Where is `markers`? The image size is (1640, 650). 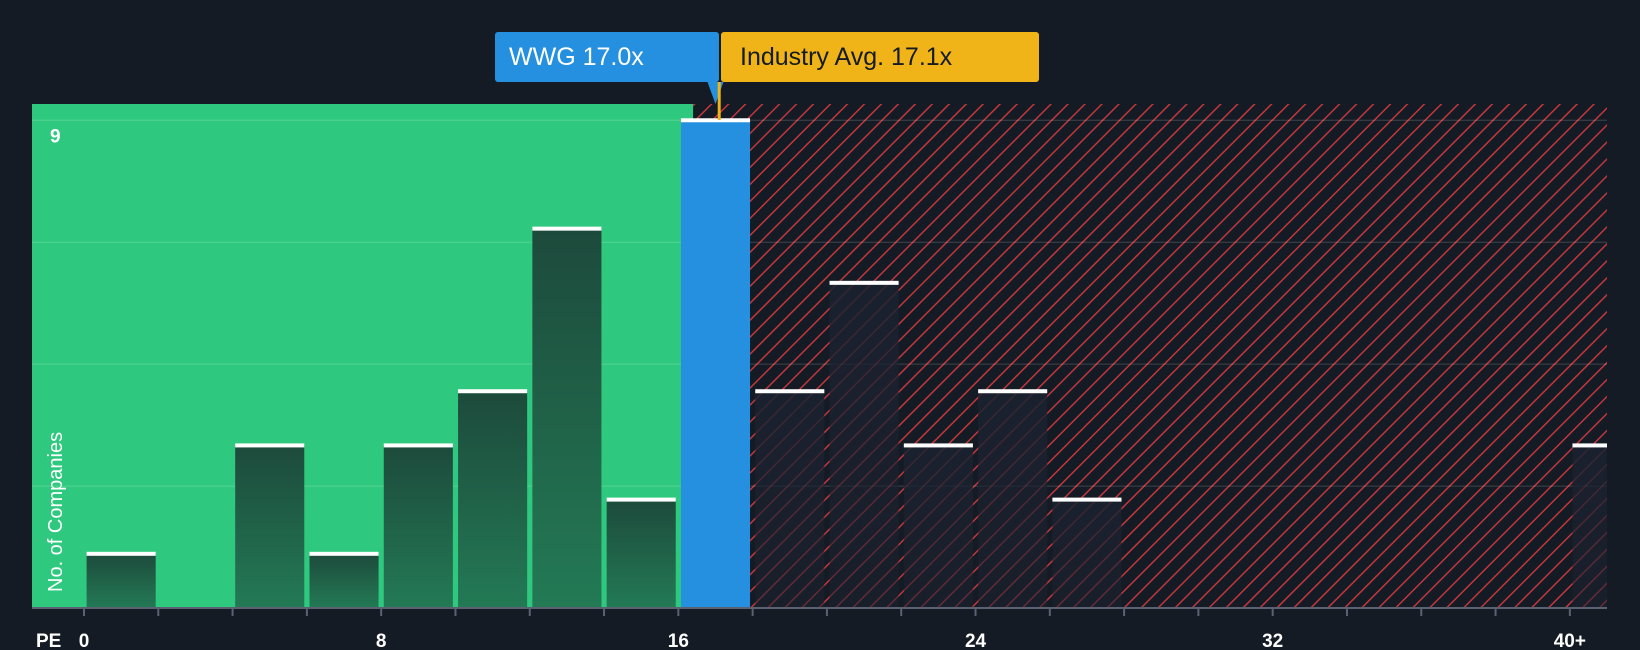
markers is located at coordinates (715, 101).